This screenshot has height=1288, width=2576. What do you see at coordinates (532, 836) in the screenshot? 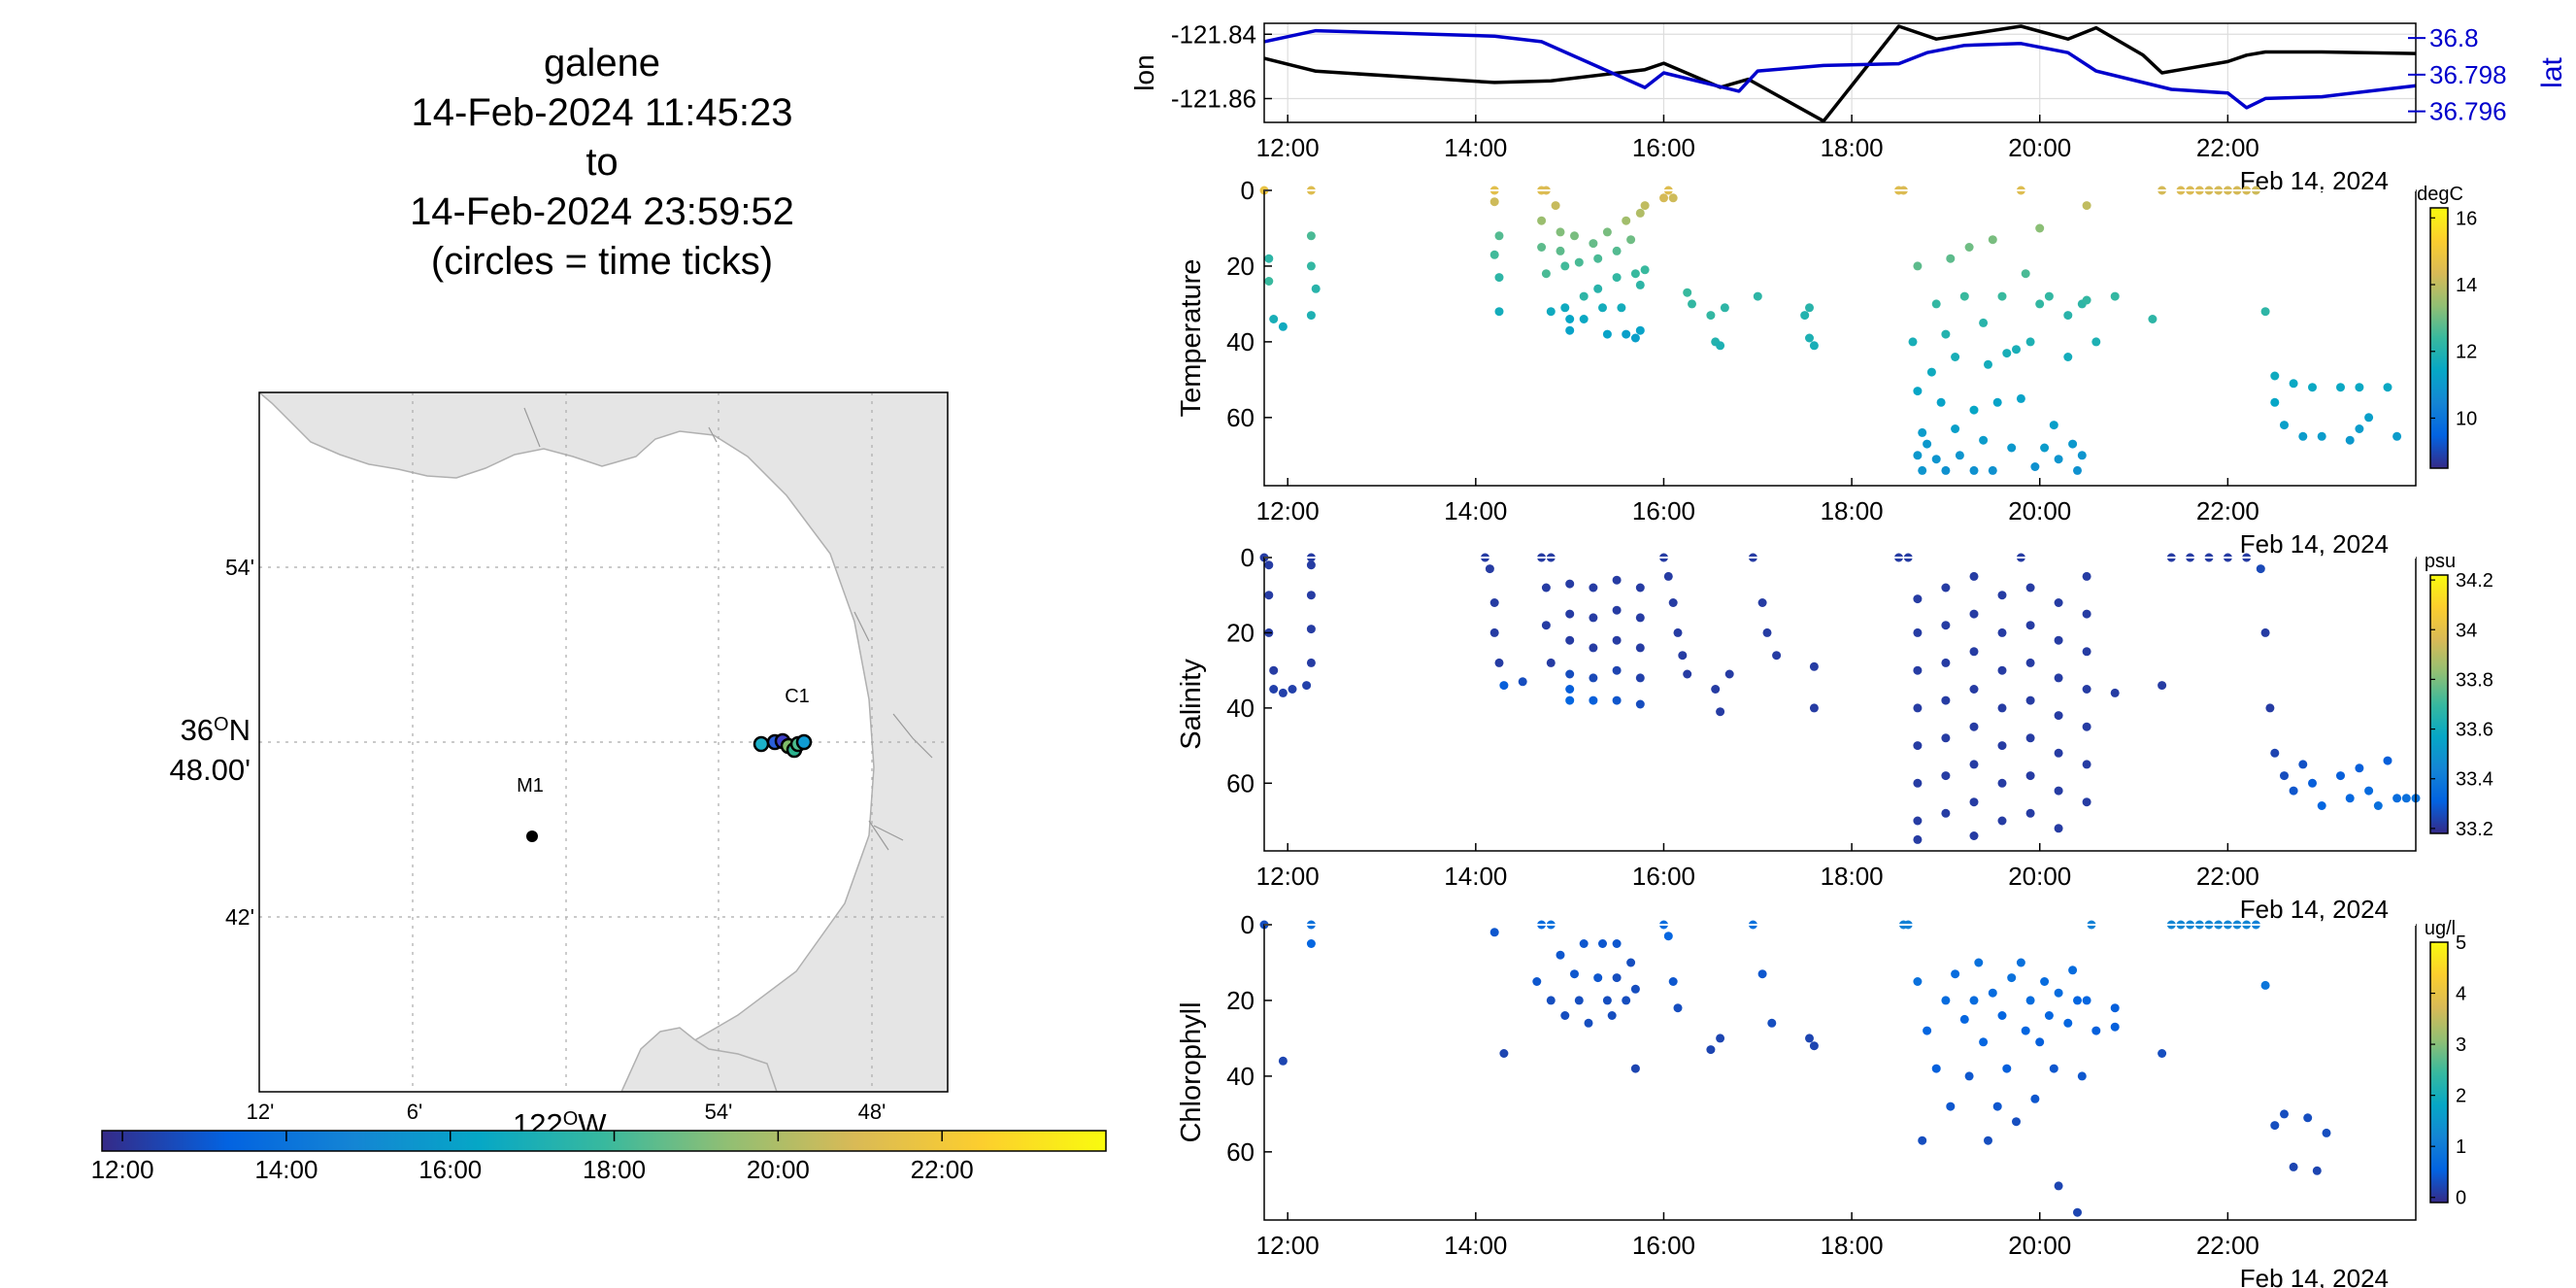
I see `station-m1-marker` at bounding box center [532, 836].